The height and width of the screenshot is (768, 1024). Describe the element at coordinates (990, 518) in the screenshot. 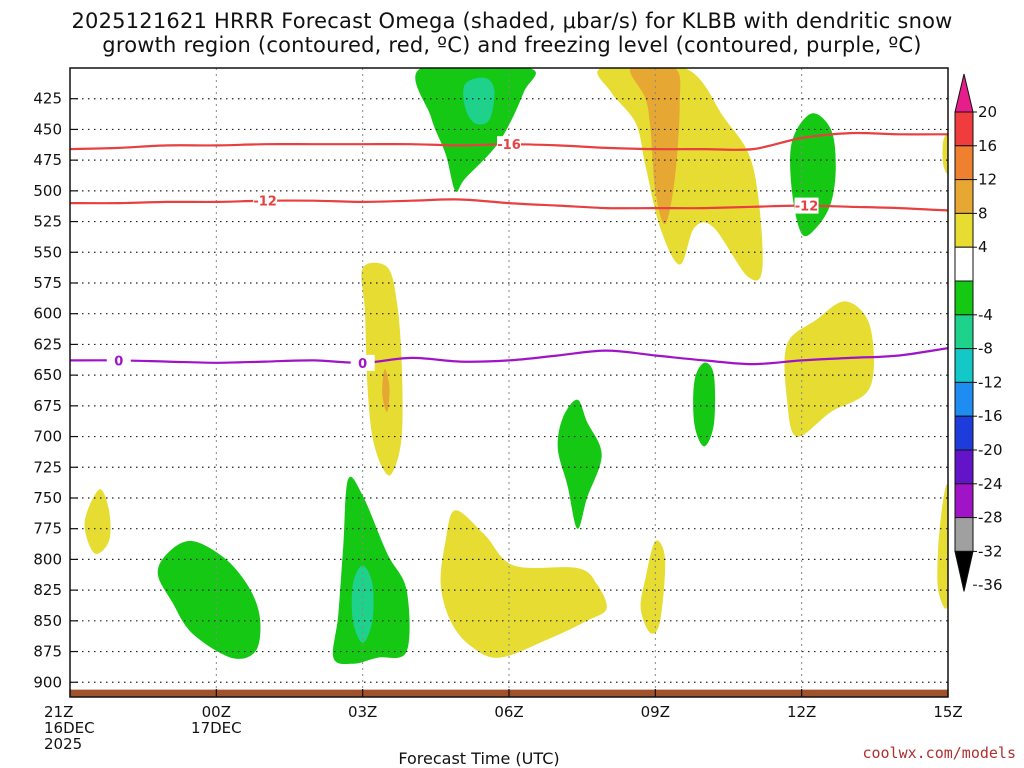

I see `colorbar-label-11: -28` at that location.